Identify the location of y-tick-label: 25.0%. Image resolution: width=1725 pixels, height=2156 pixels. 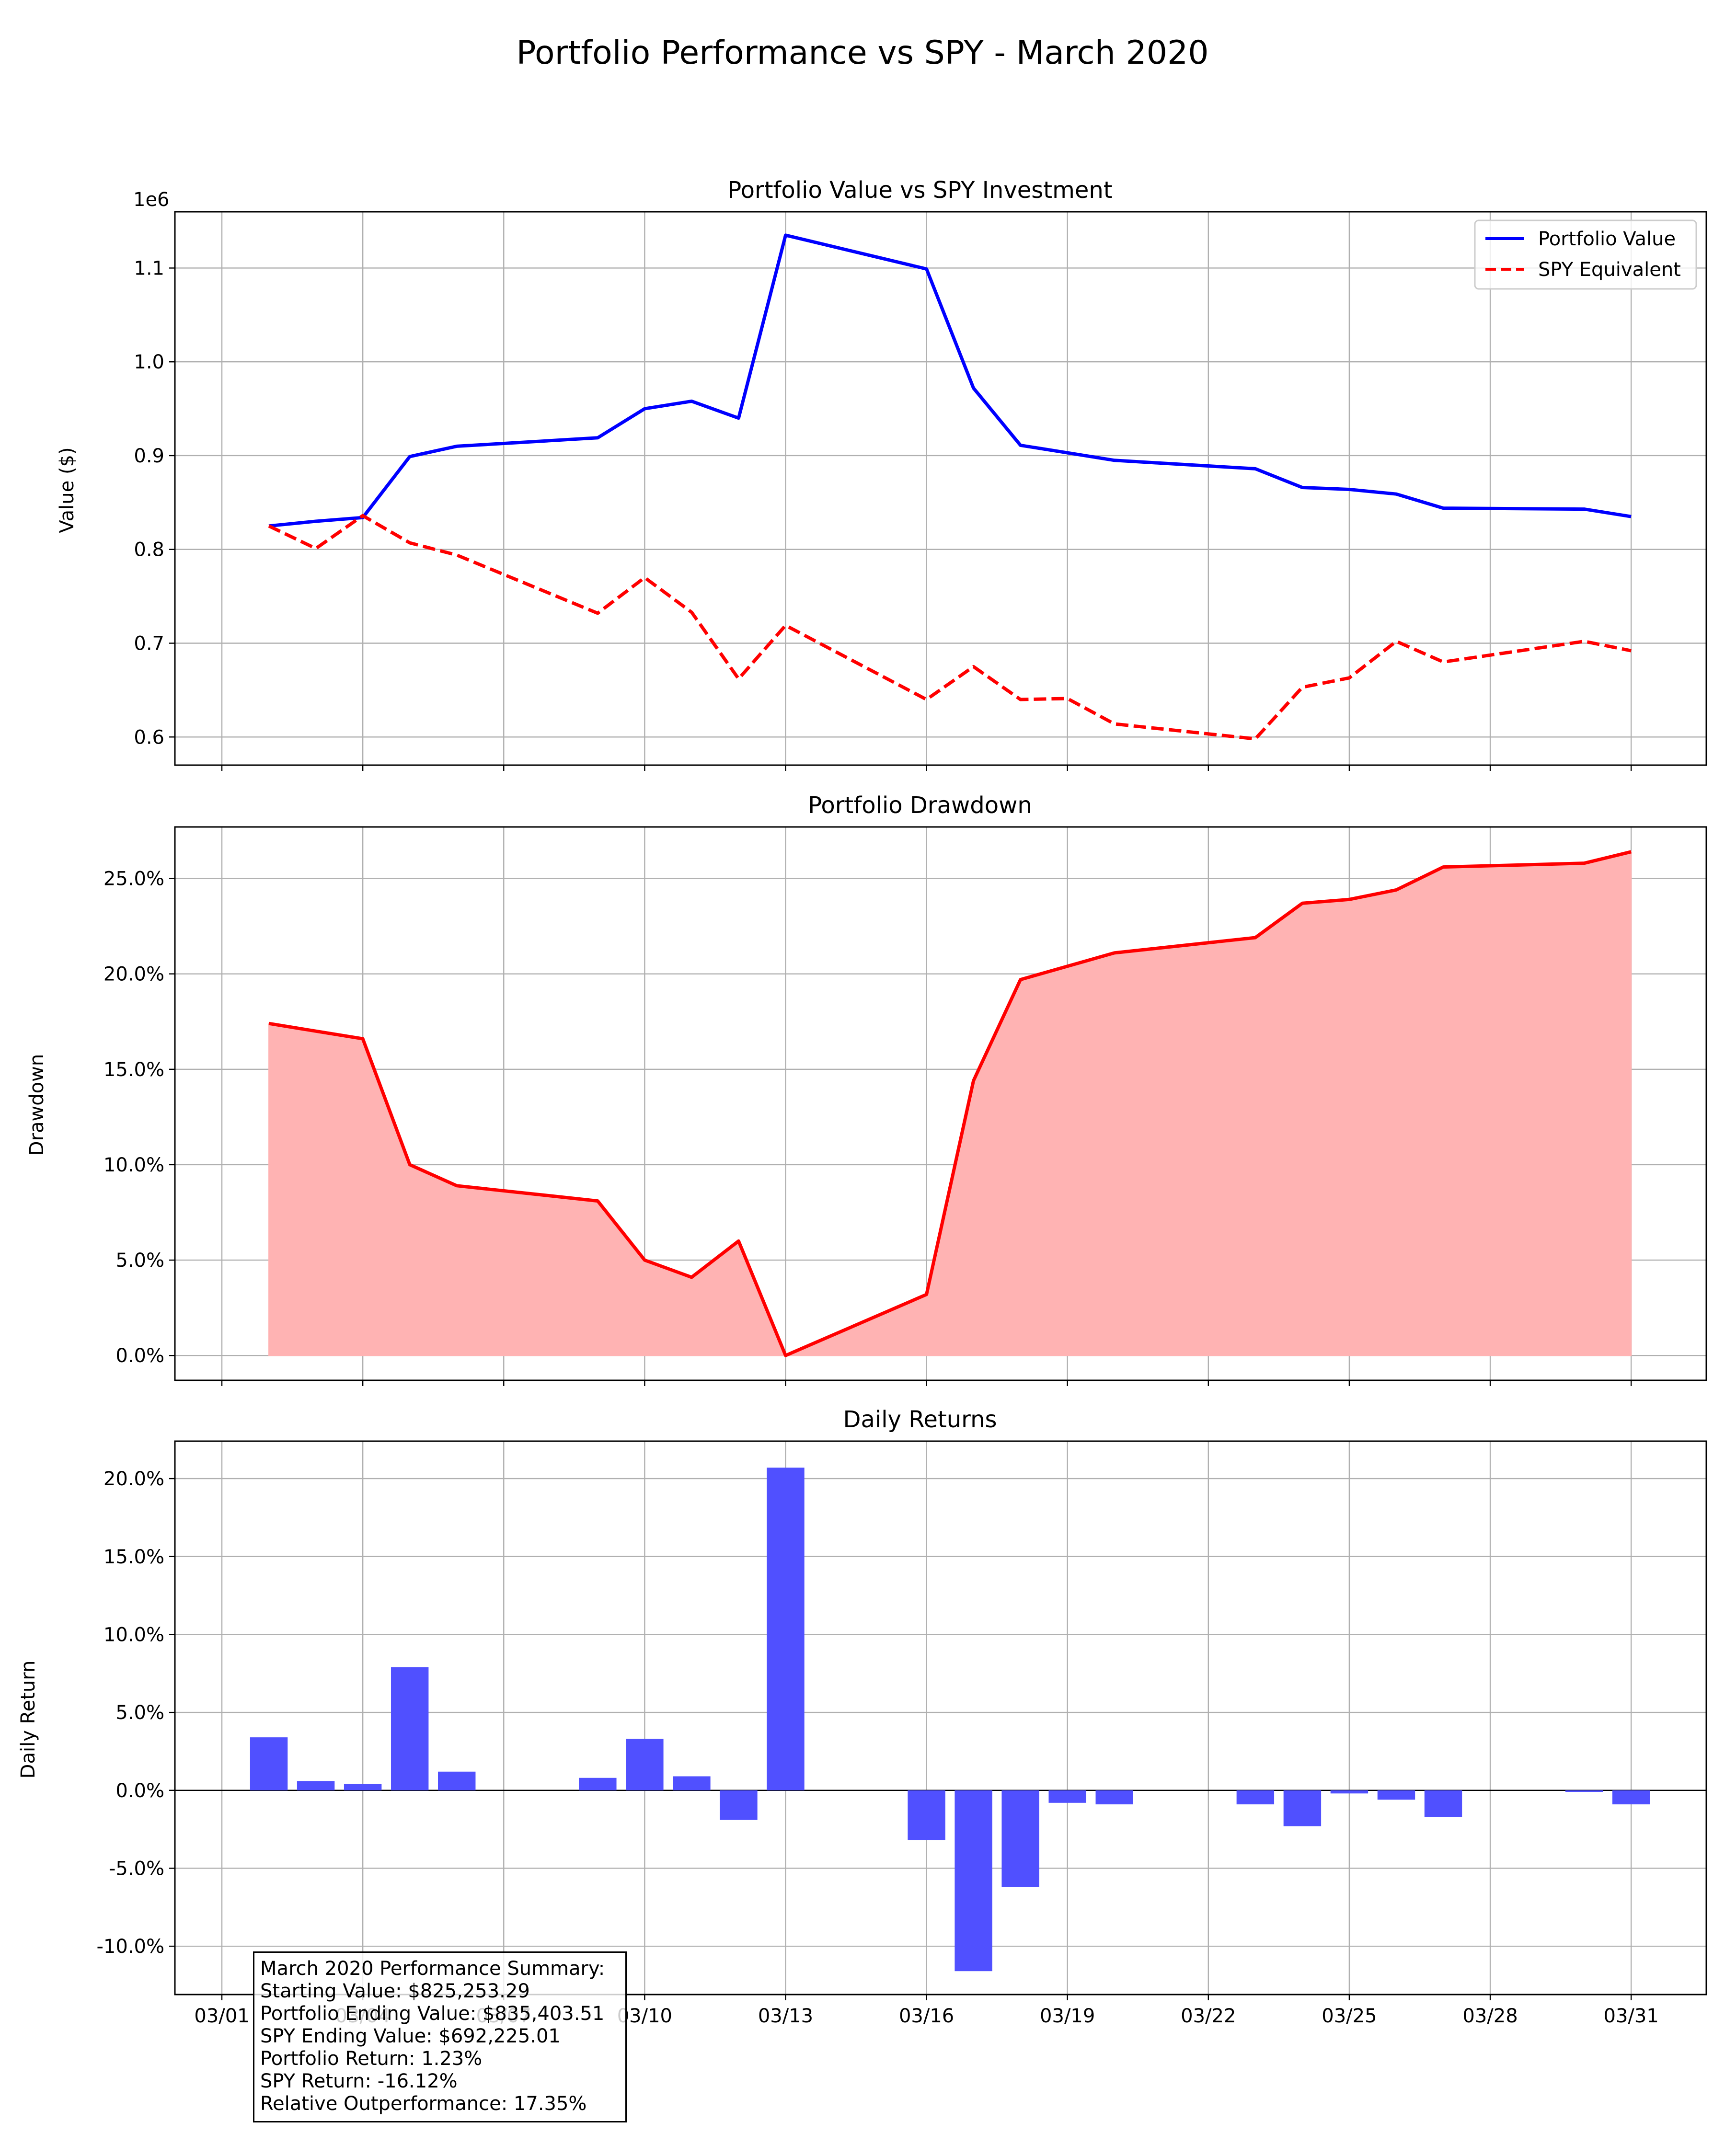
(134, 879).